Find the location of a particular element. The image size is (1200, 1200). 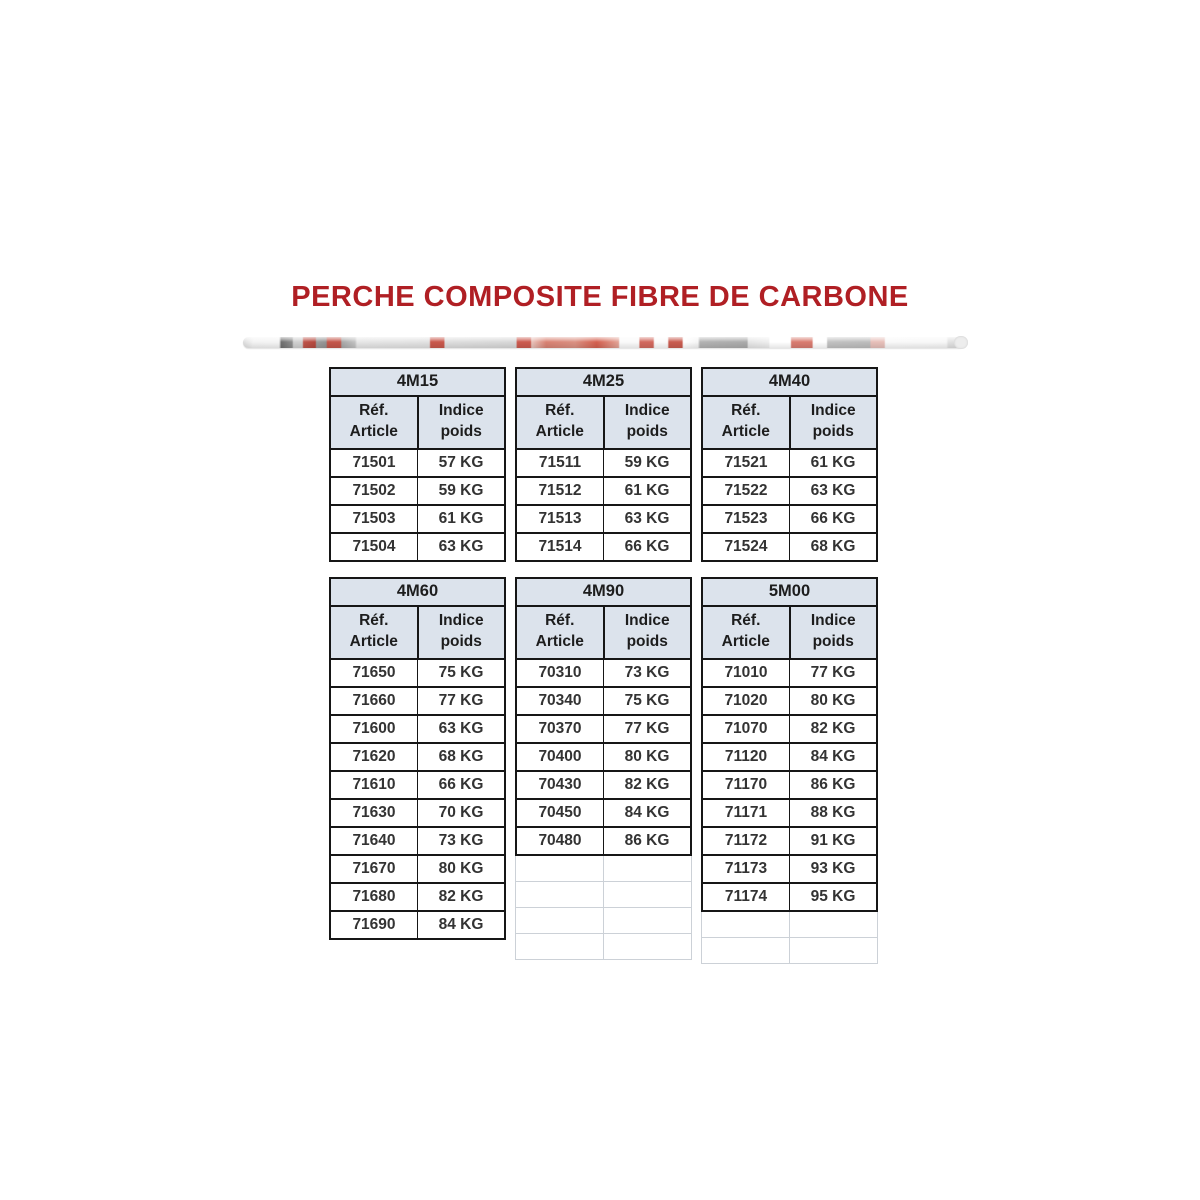

indice-poids-cell: 93 KG is located at coordinates (833, 868).